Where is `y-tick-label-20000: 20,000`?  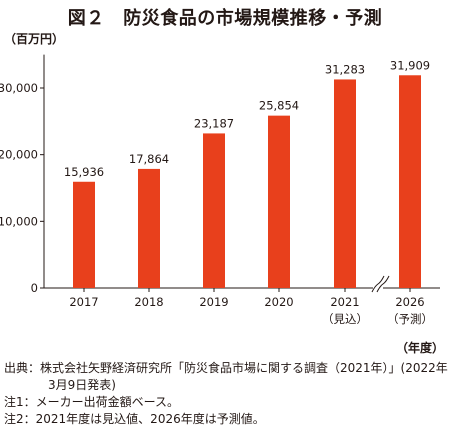
y-tick-label-20000: 20,000 is located at coordinates (19, 155).